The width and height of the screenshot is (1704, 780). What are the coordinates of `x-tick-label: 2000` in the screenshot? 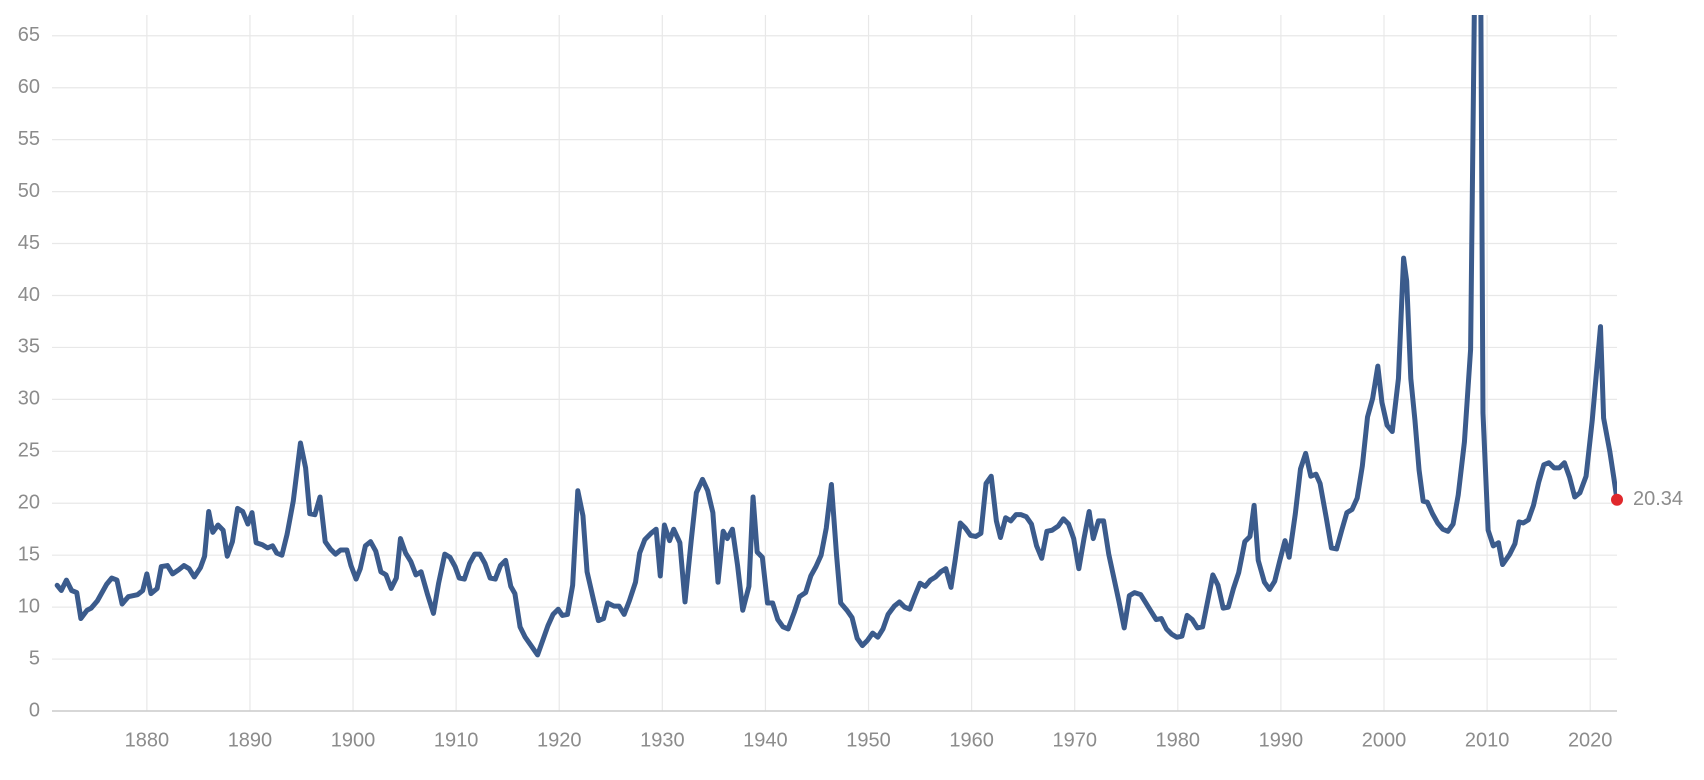 It's located at (1384, 740).